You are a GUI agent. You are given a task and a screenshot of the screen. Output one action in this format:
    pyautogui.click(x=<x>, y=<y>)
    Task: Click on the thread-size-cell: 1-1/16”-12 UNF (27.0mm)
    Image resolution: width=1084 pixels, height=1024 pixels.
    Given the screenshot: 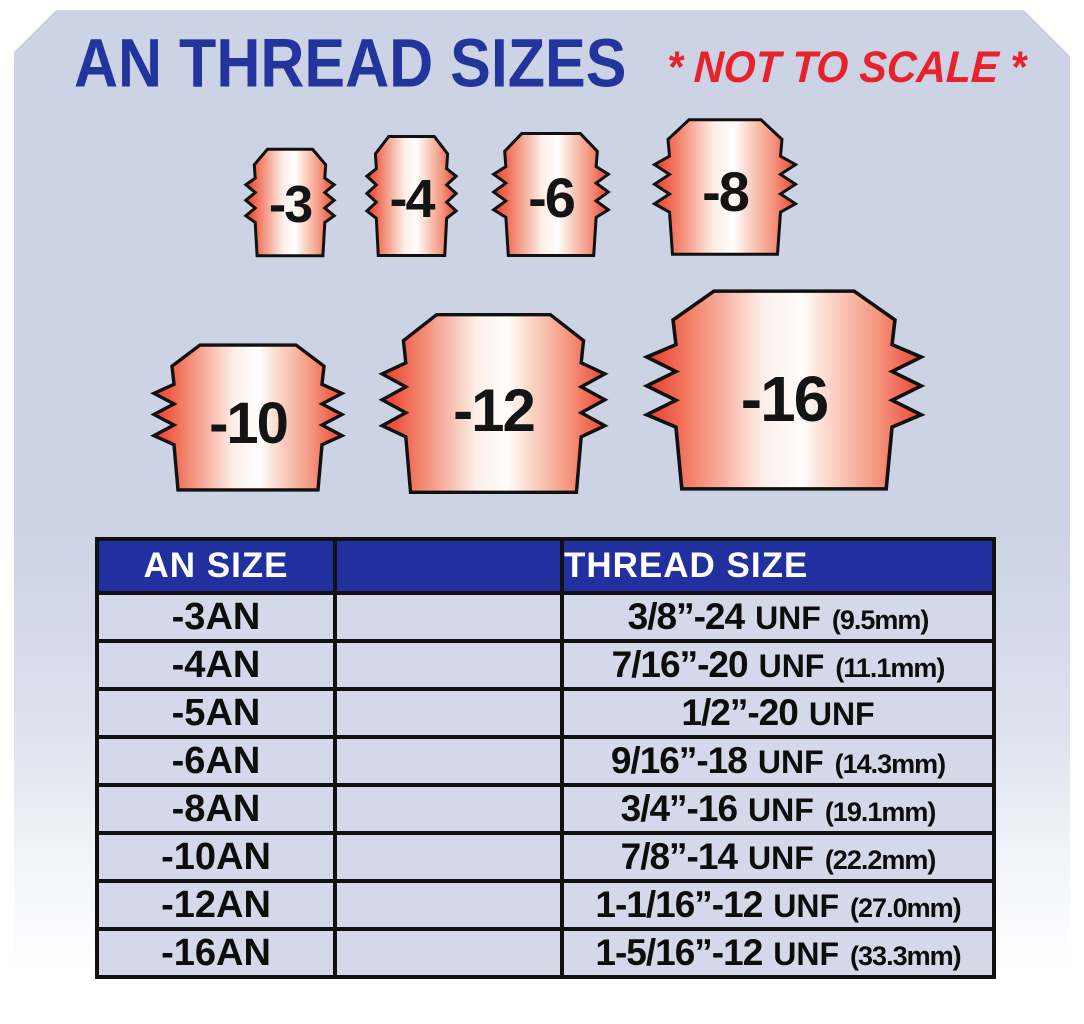 What is the action you would take?
    pyautogui.click(x=778, y=905)
    